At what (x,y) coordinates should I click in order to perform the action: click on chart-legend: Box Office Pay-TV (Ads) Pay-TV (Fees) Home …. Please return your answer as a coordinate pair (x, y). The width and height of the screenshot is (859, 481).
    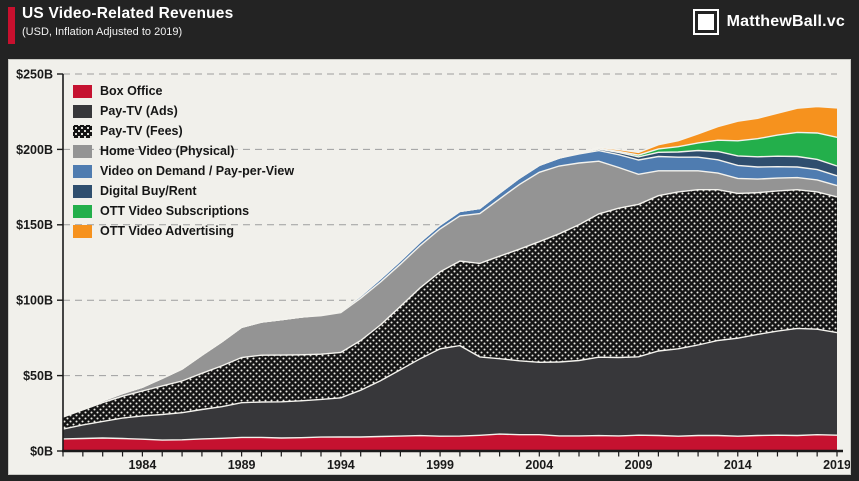
    Looking at the image, I should click on (183, 161).